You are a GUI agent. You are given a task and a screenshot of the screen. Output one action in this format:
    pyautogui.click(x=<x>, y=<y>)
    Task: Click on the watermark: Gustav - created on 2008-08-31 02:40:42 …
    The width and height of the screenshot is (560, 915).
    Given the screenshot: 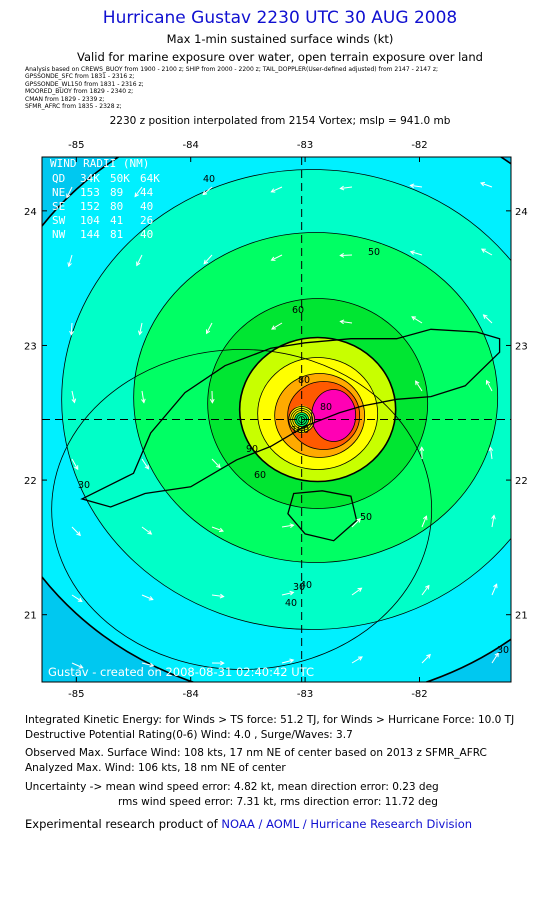 What is the action you would take?
    pyautogui.click(x=181, y=672)
    